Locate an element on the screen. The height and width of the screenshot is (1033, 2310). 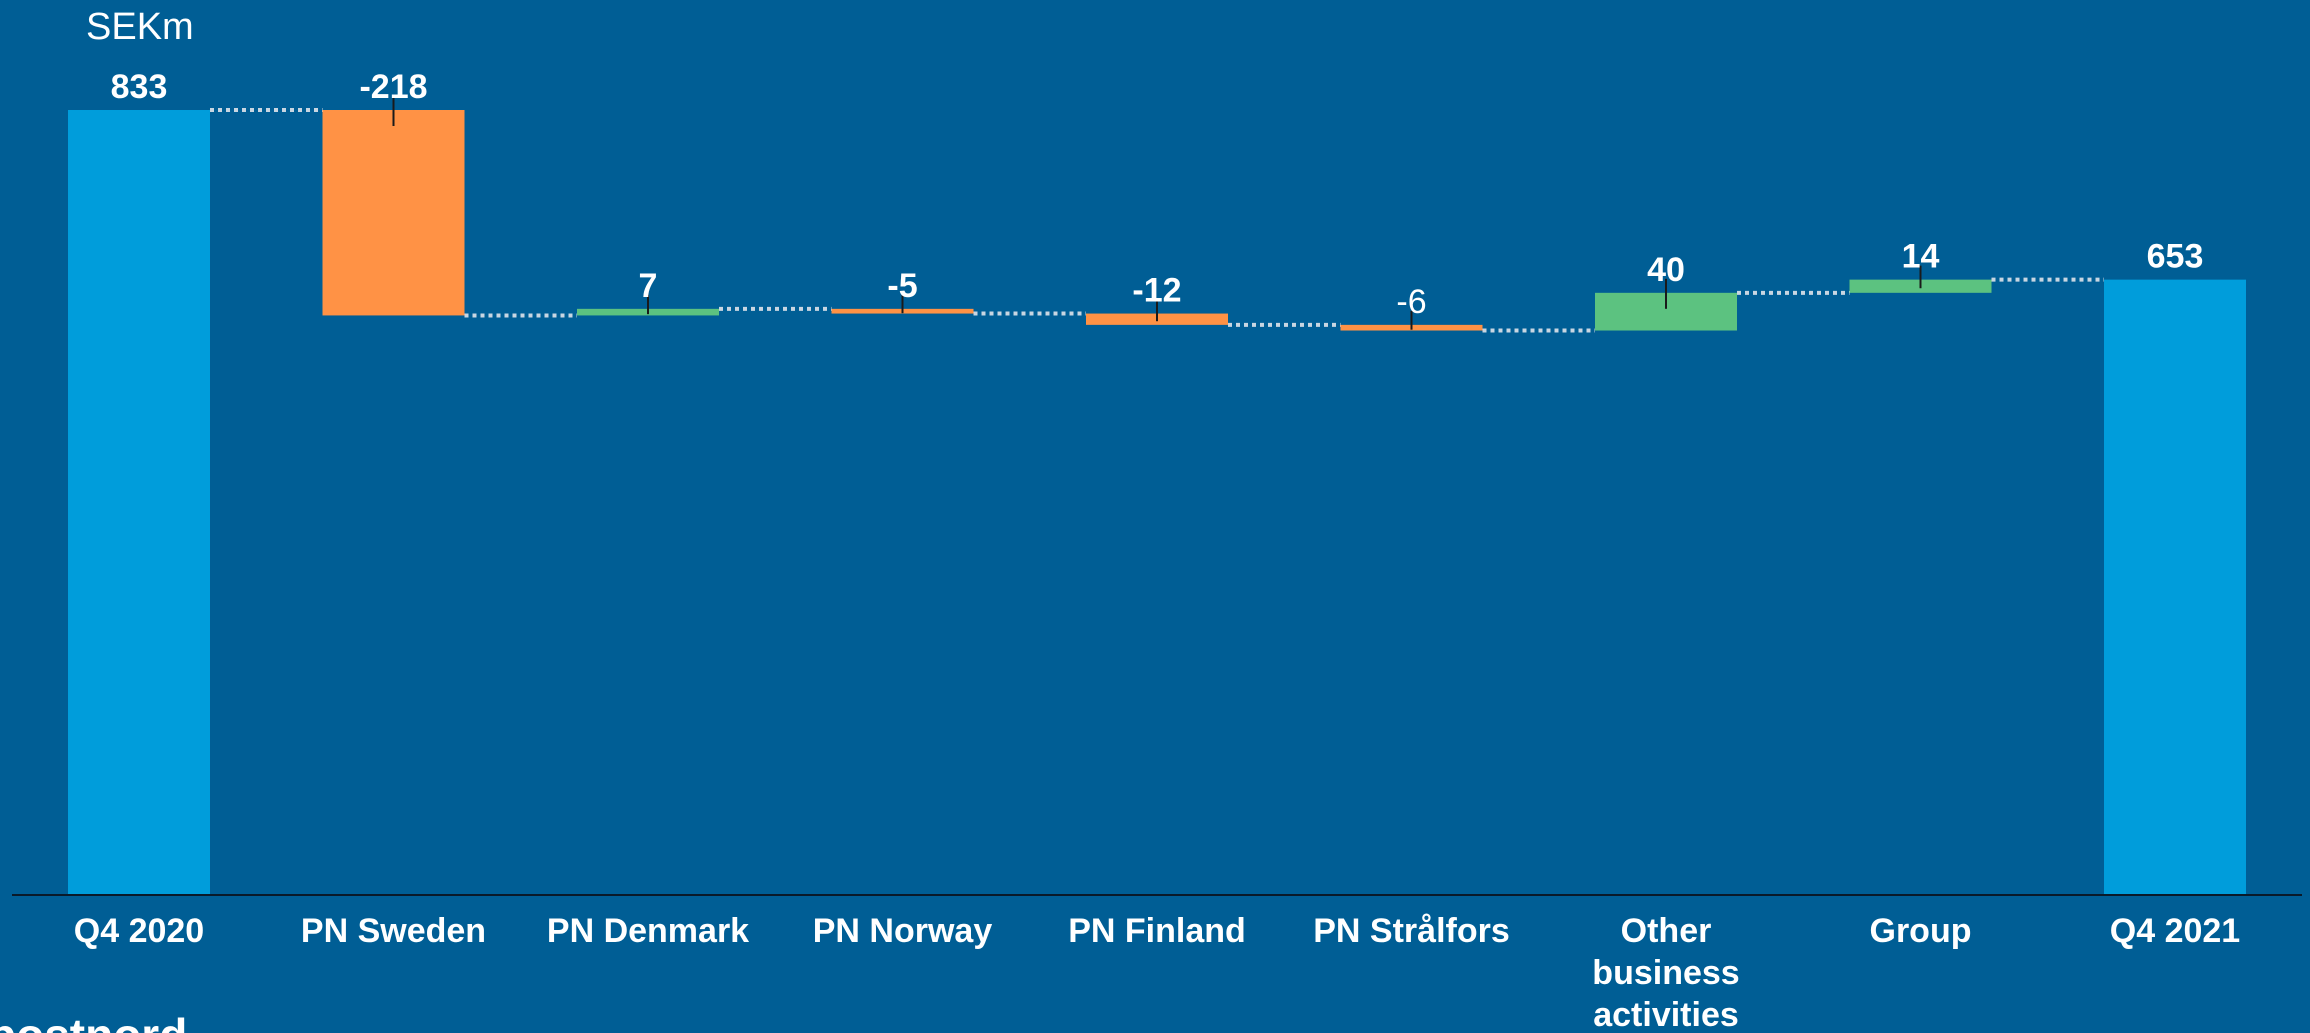
category-label-0: Q4 2020 is located at coordinates (139, 931).